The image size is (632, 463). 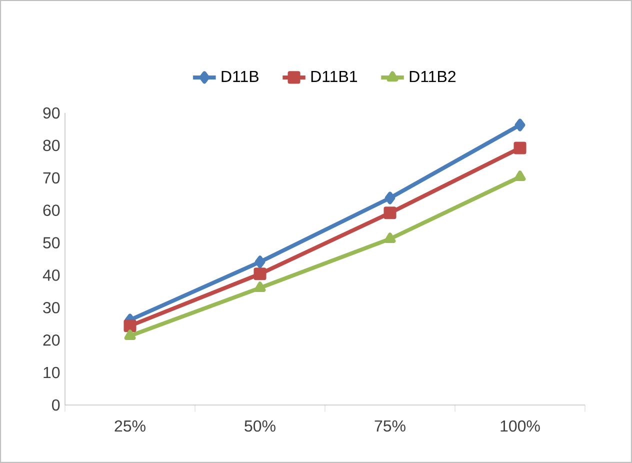 I want to click on y-tick-label: 80, so click(x=51, y=146).